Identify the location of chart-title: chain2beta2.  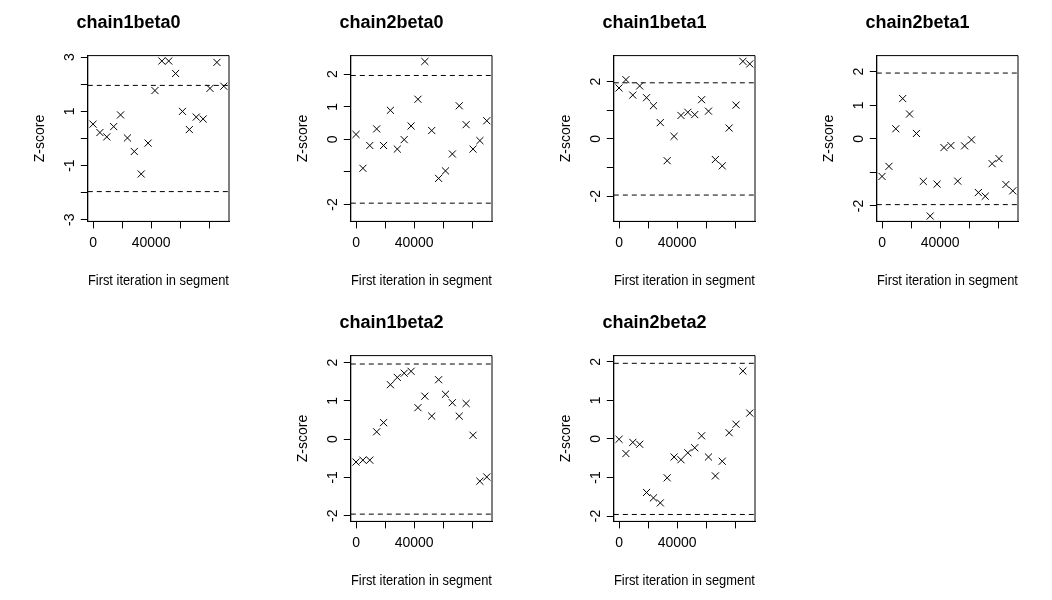
(654, 321).